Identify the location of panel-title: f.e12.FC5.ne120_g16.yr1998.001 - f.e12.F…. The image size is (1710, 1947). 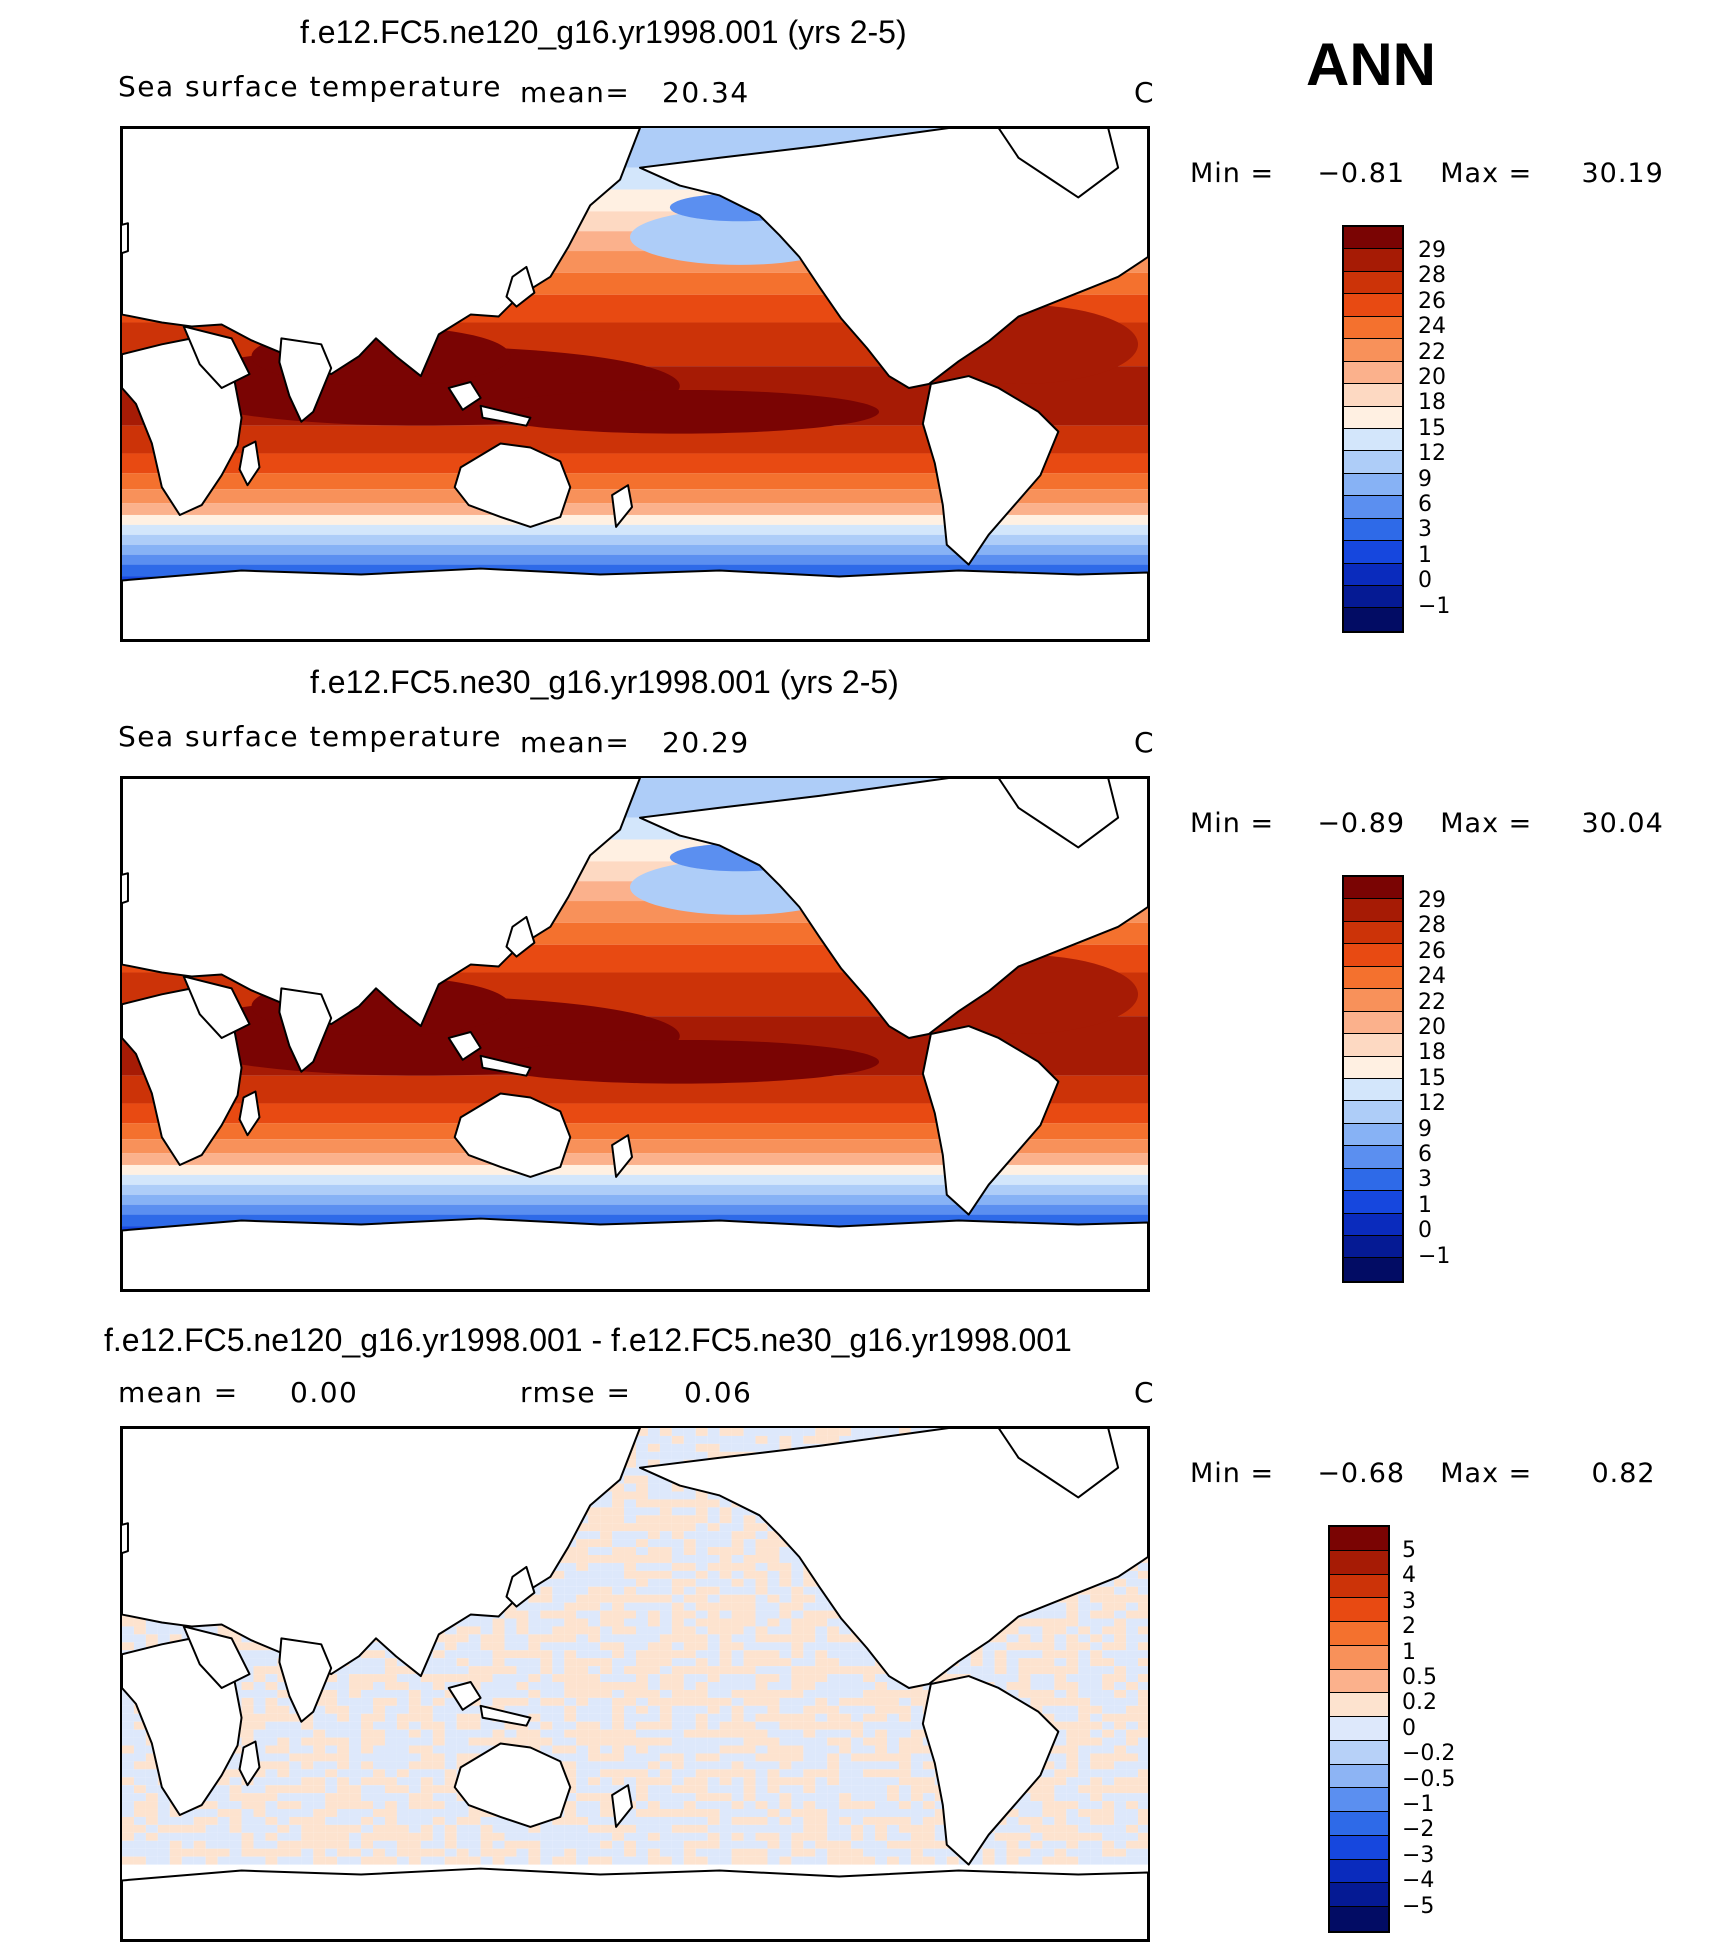
(588, 1340).